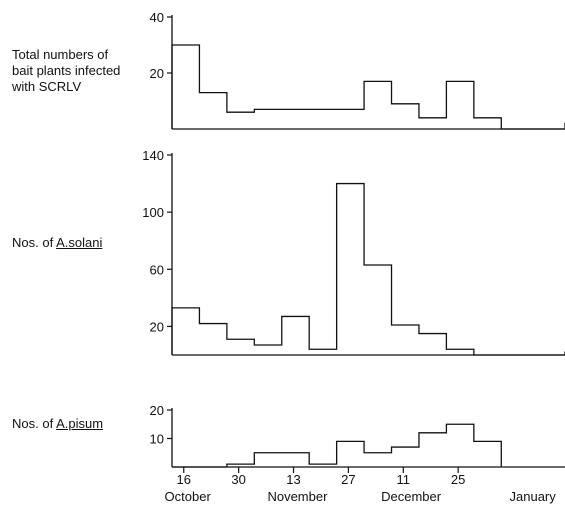 The height and width of the screenshot is (505, 565). What do you see at coordinates (47, 86) in the screenshot?
I see `panel1-ylabel-line: with SCRLV` at bounding box center [47, 86].